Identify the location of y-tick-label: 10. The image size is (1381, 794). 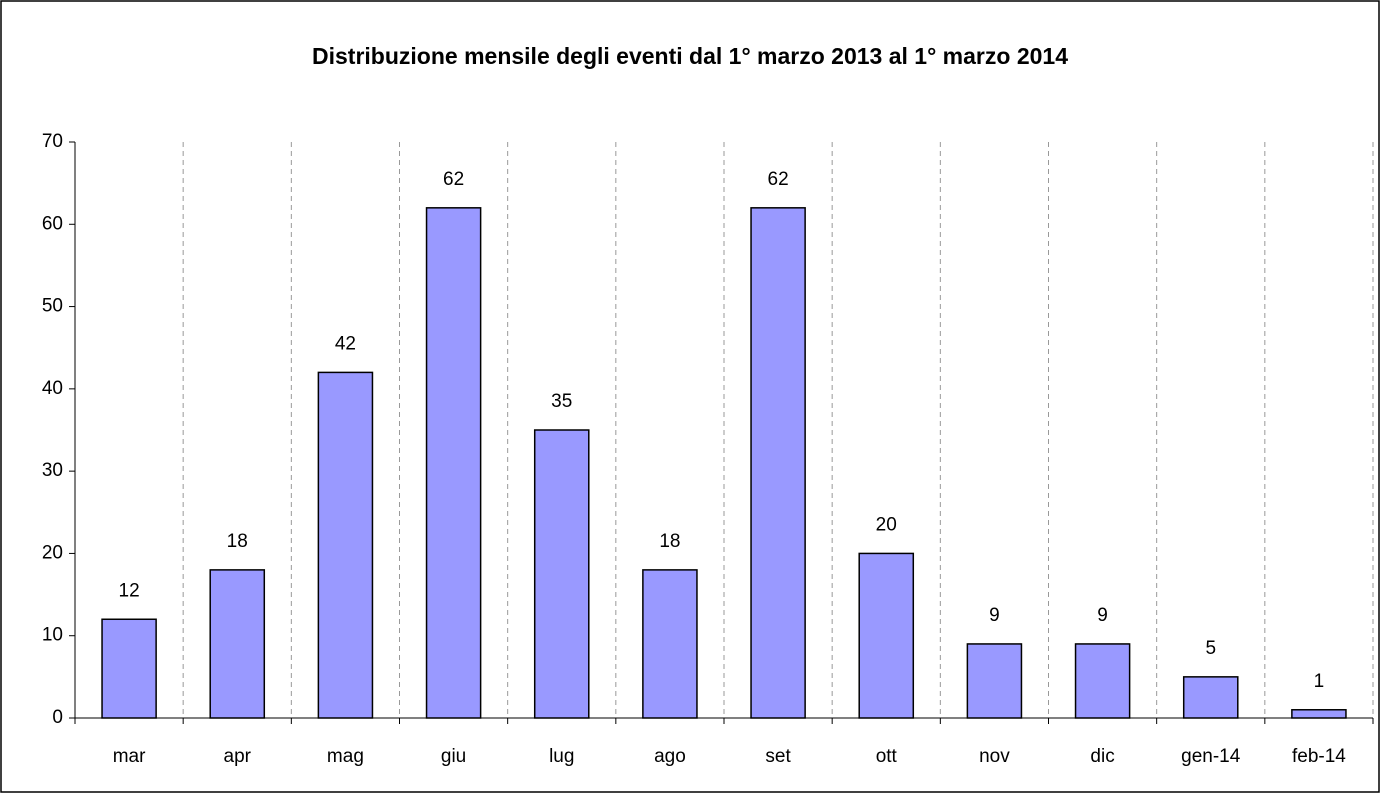
(52, 635).